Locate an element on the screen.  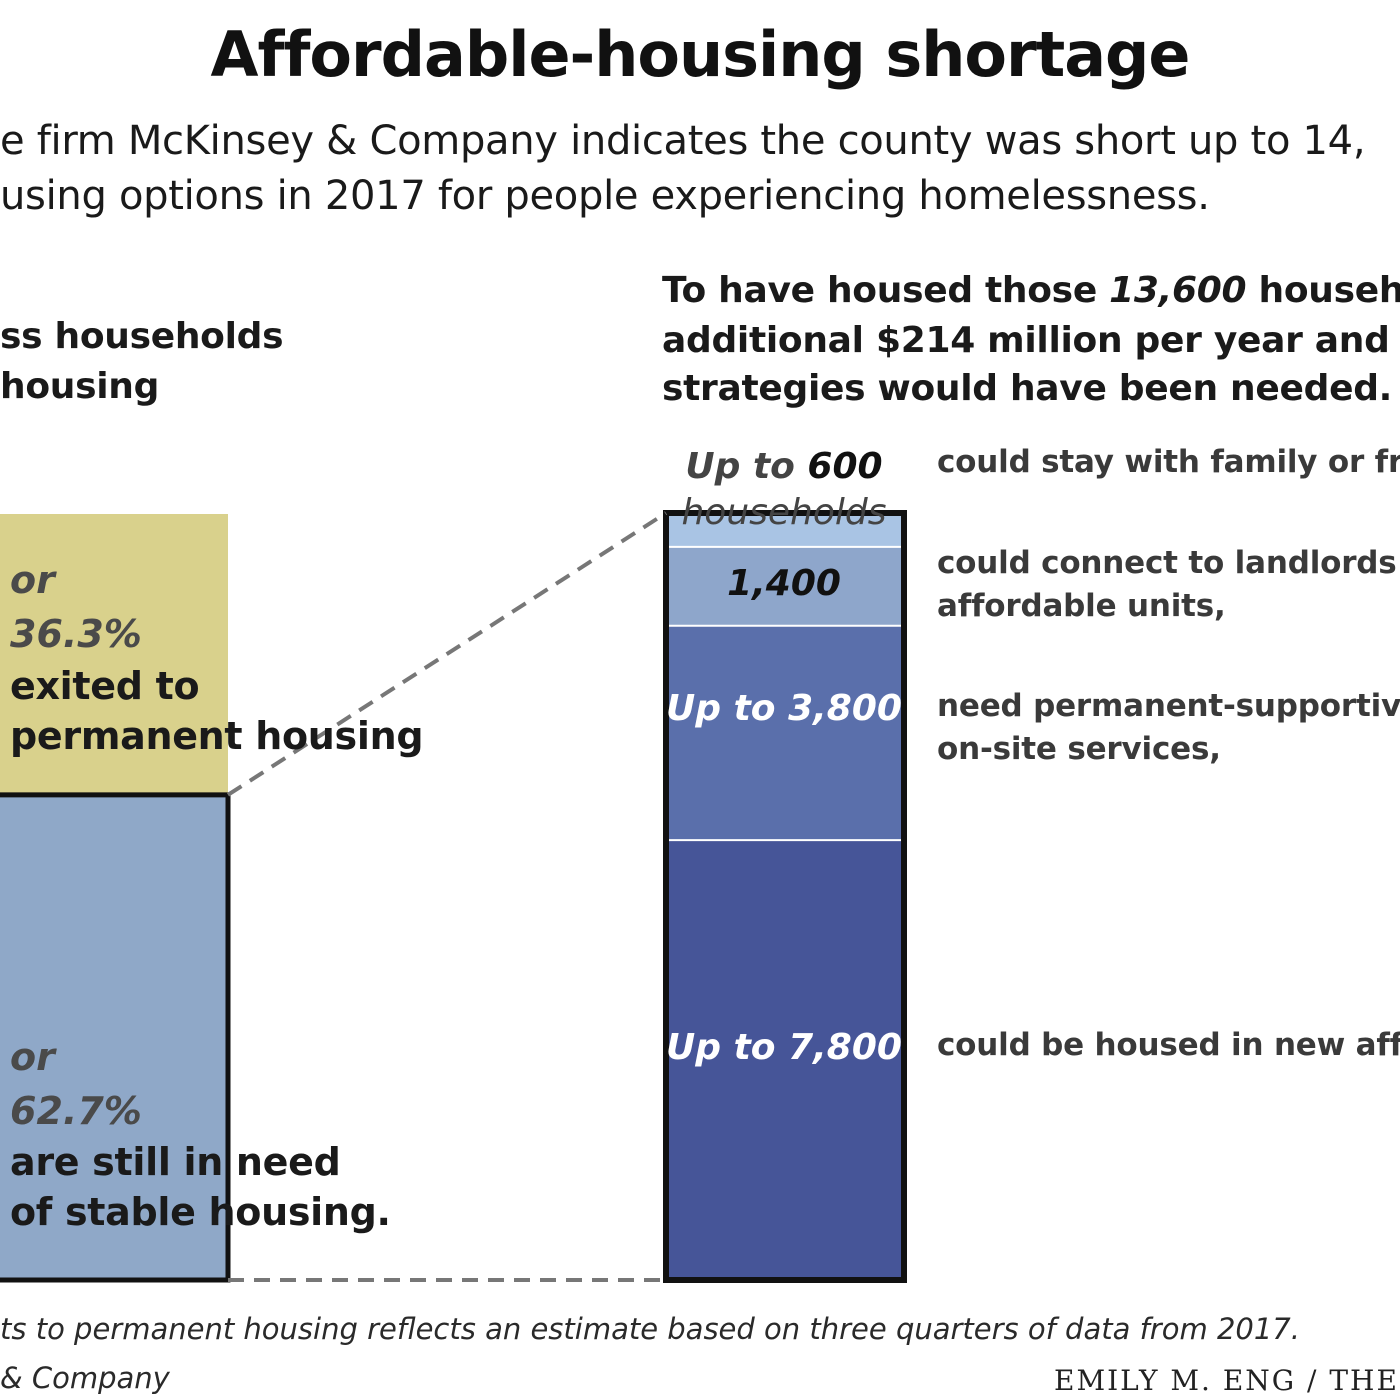
segment-desc-3800-line-1: need permanent-supportive h is located at coordinates (1168, 706).